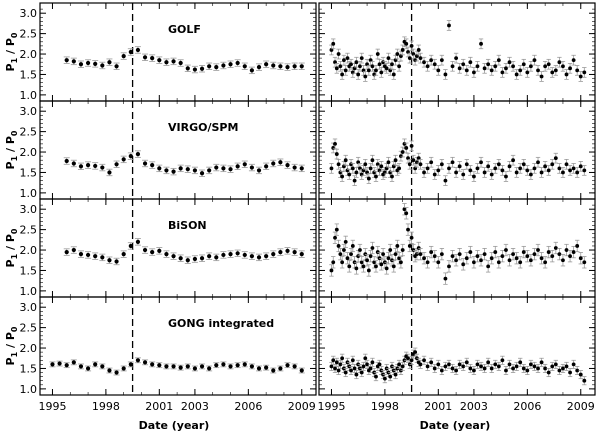  Describe the element at coordinates (10, 140) in the screenshot. I see `y-axis-label-main-2: P` at that location.